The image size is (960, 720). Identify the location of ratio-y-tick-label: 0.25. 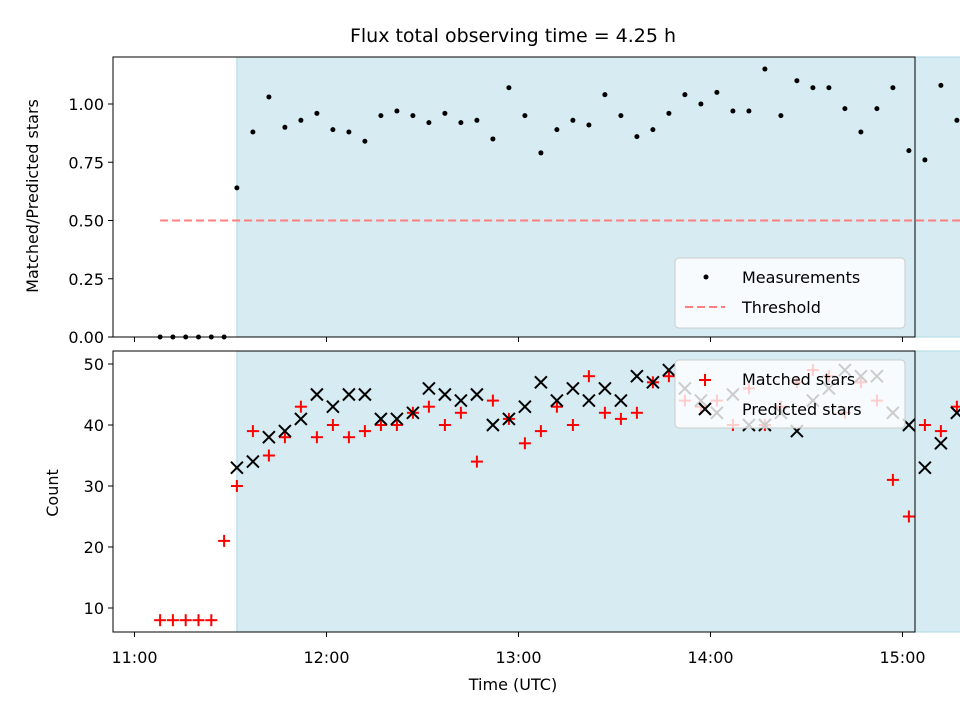
(86, 279).